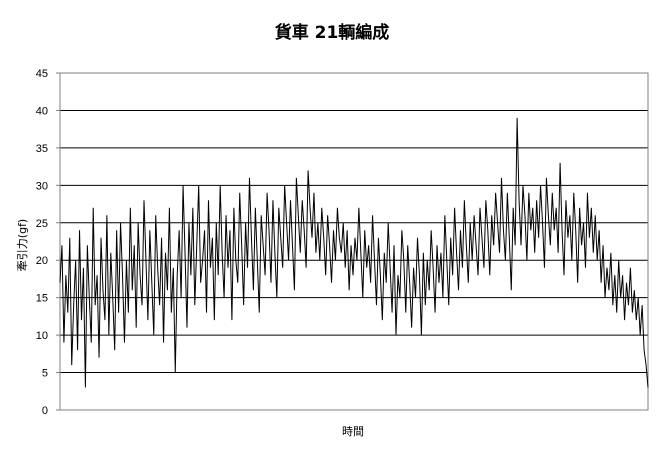  Describe the element at coordinates (42, 336) in the screenshot. I see `y-tick-label-10: 10` at that location.